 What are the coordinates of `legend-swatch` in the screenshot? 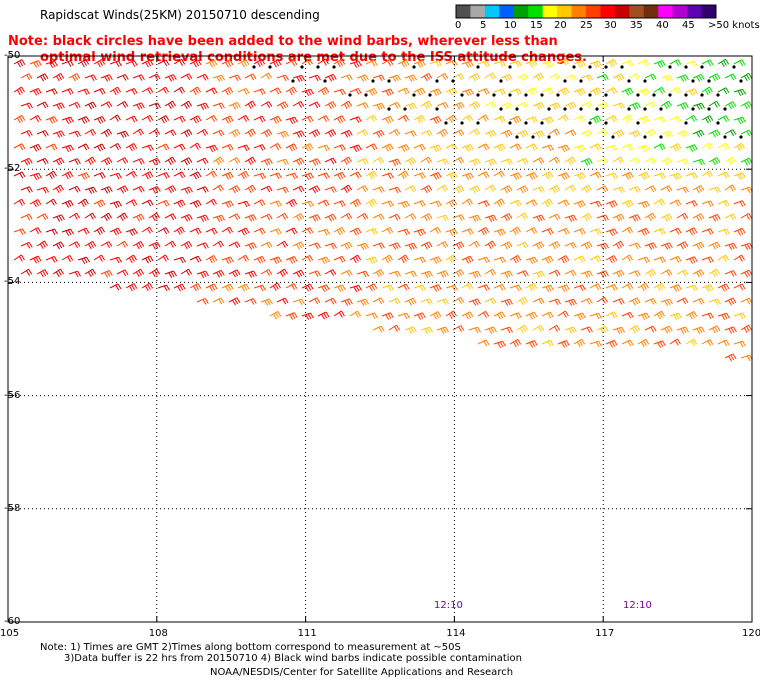 It's located at (478, 11).